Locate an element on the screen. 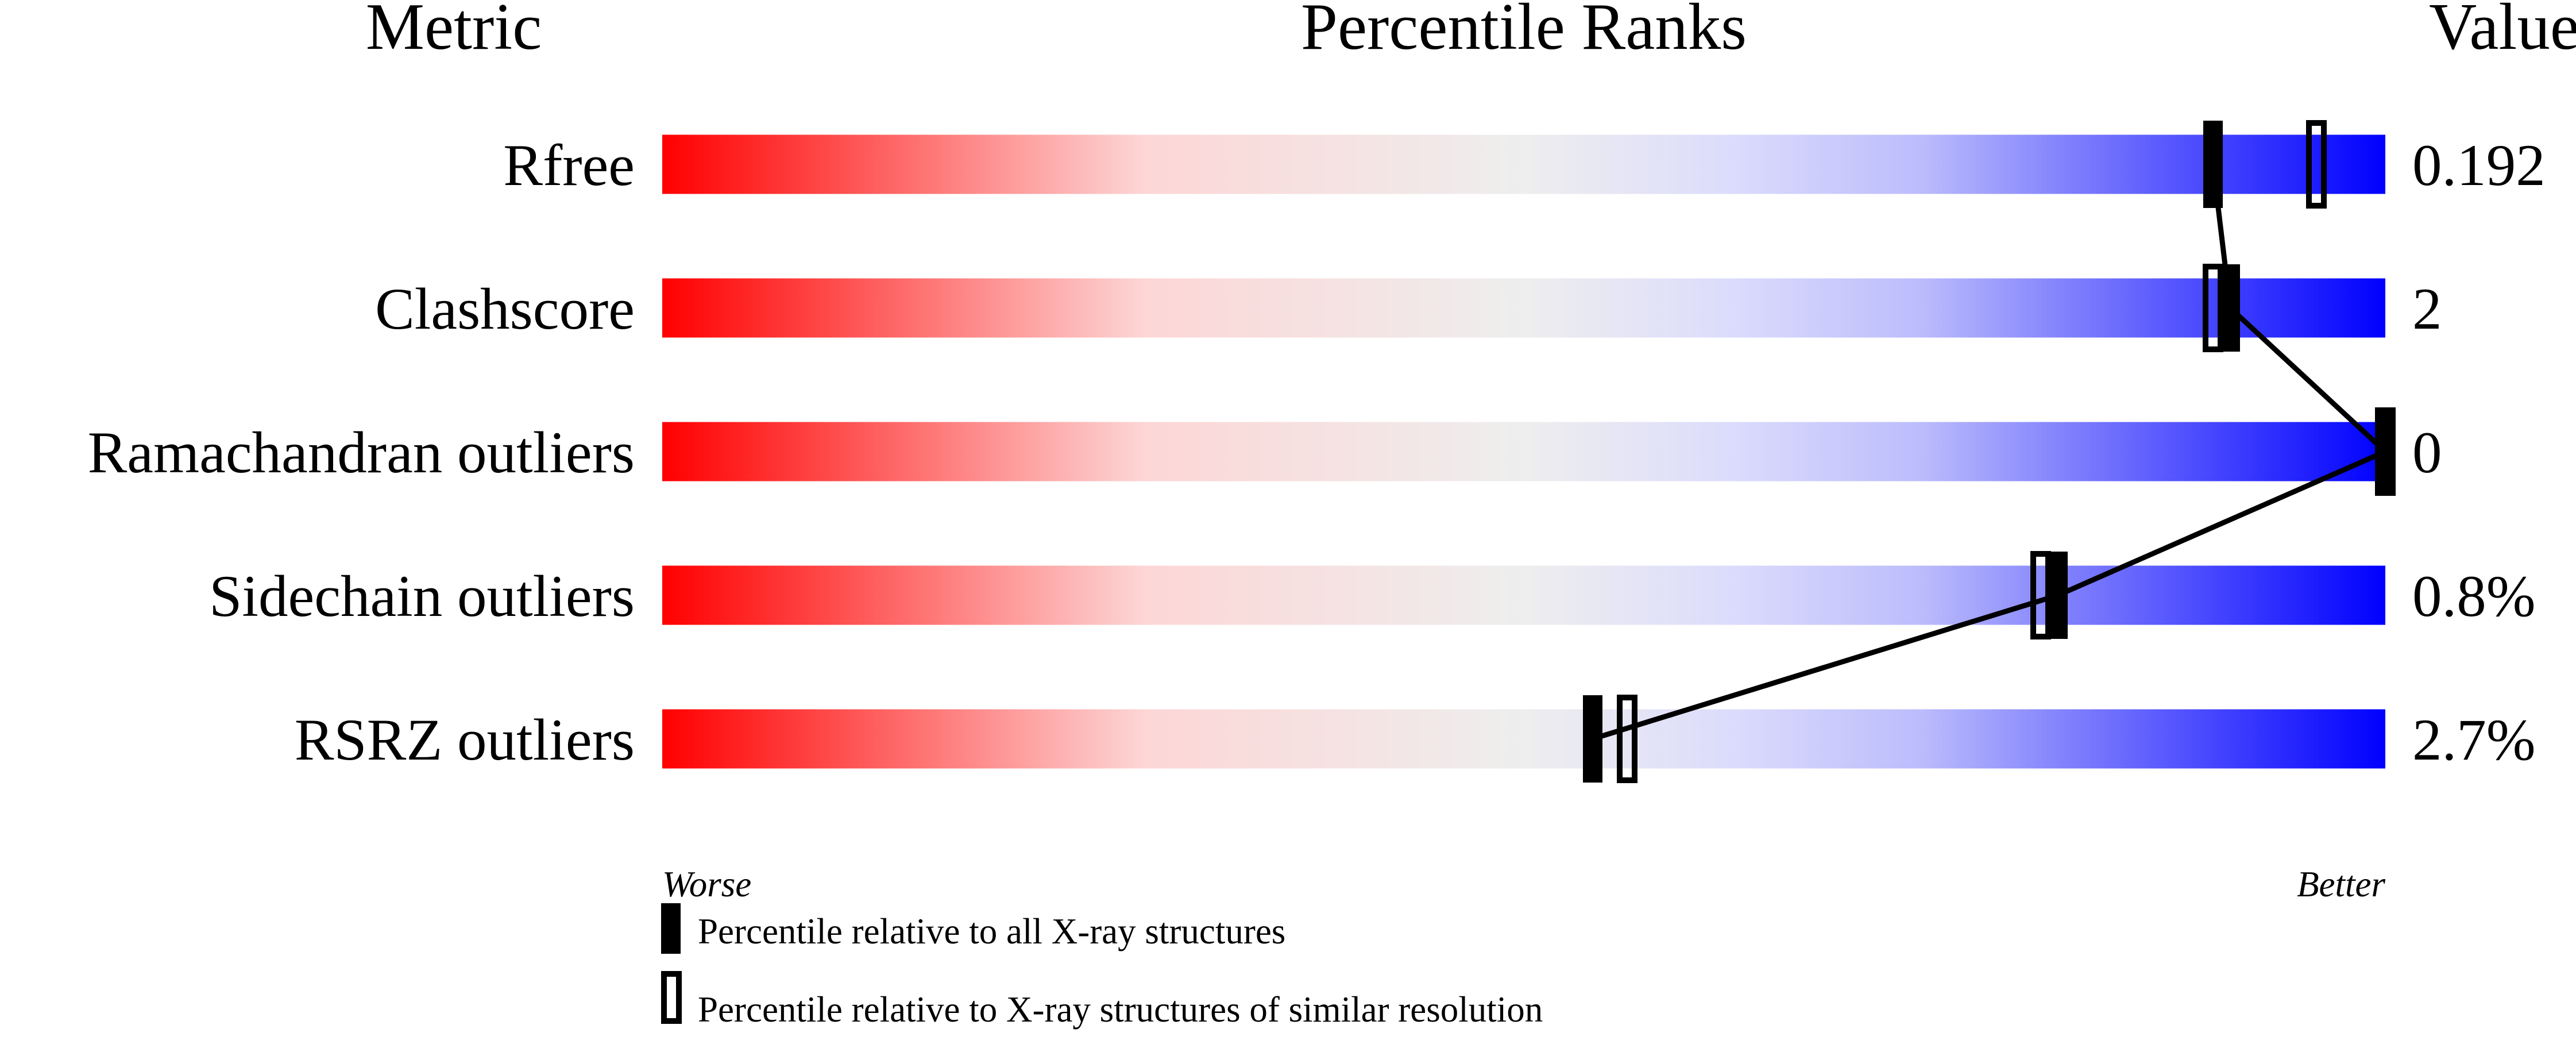  metric-label: Clashscore is located at coordinates (505, 309).